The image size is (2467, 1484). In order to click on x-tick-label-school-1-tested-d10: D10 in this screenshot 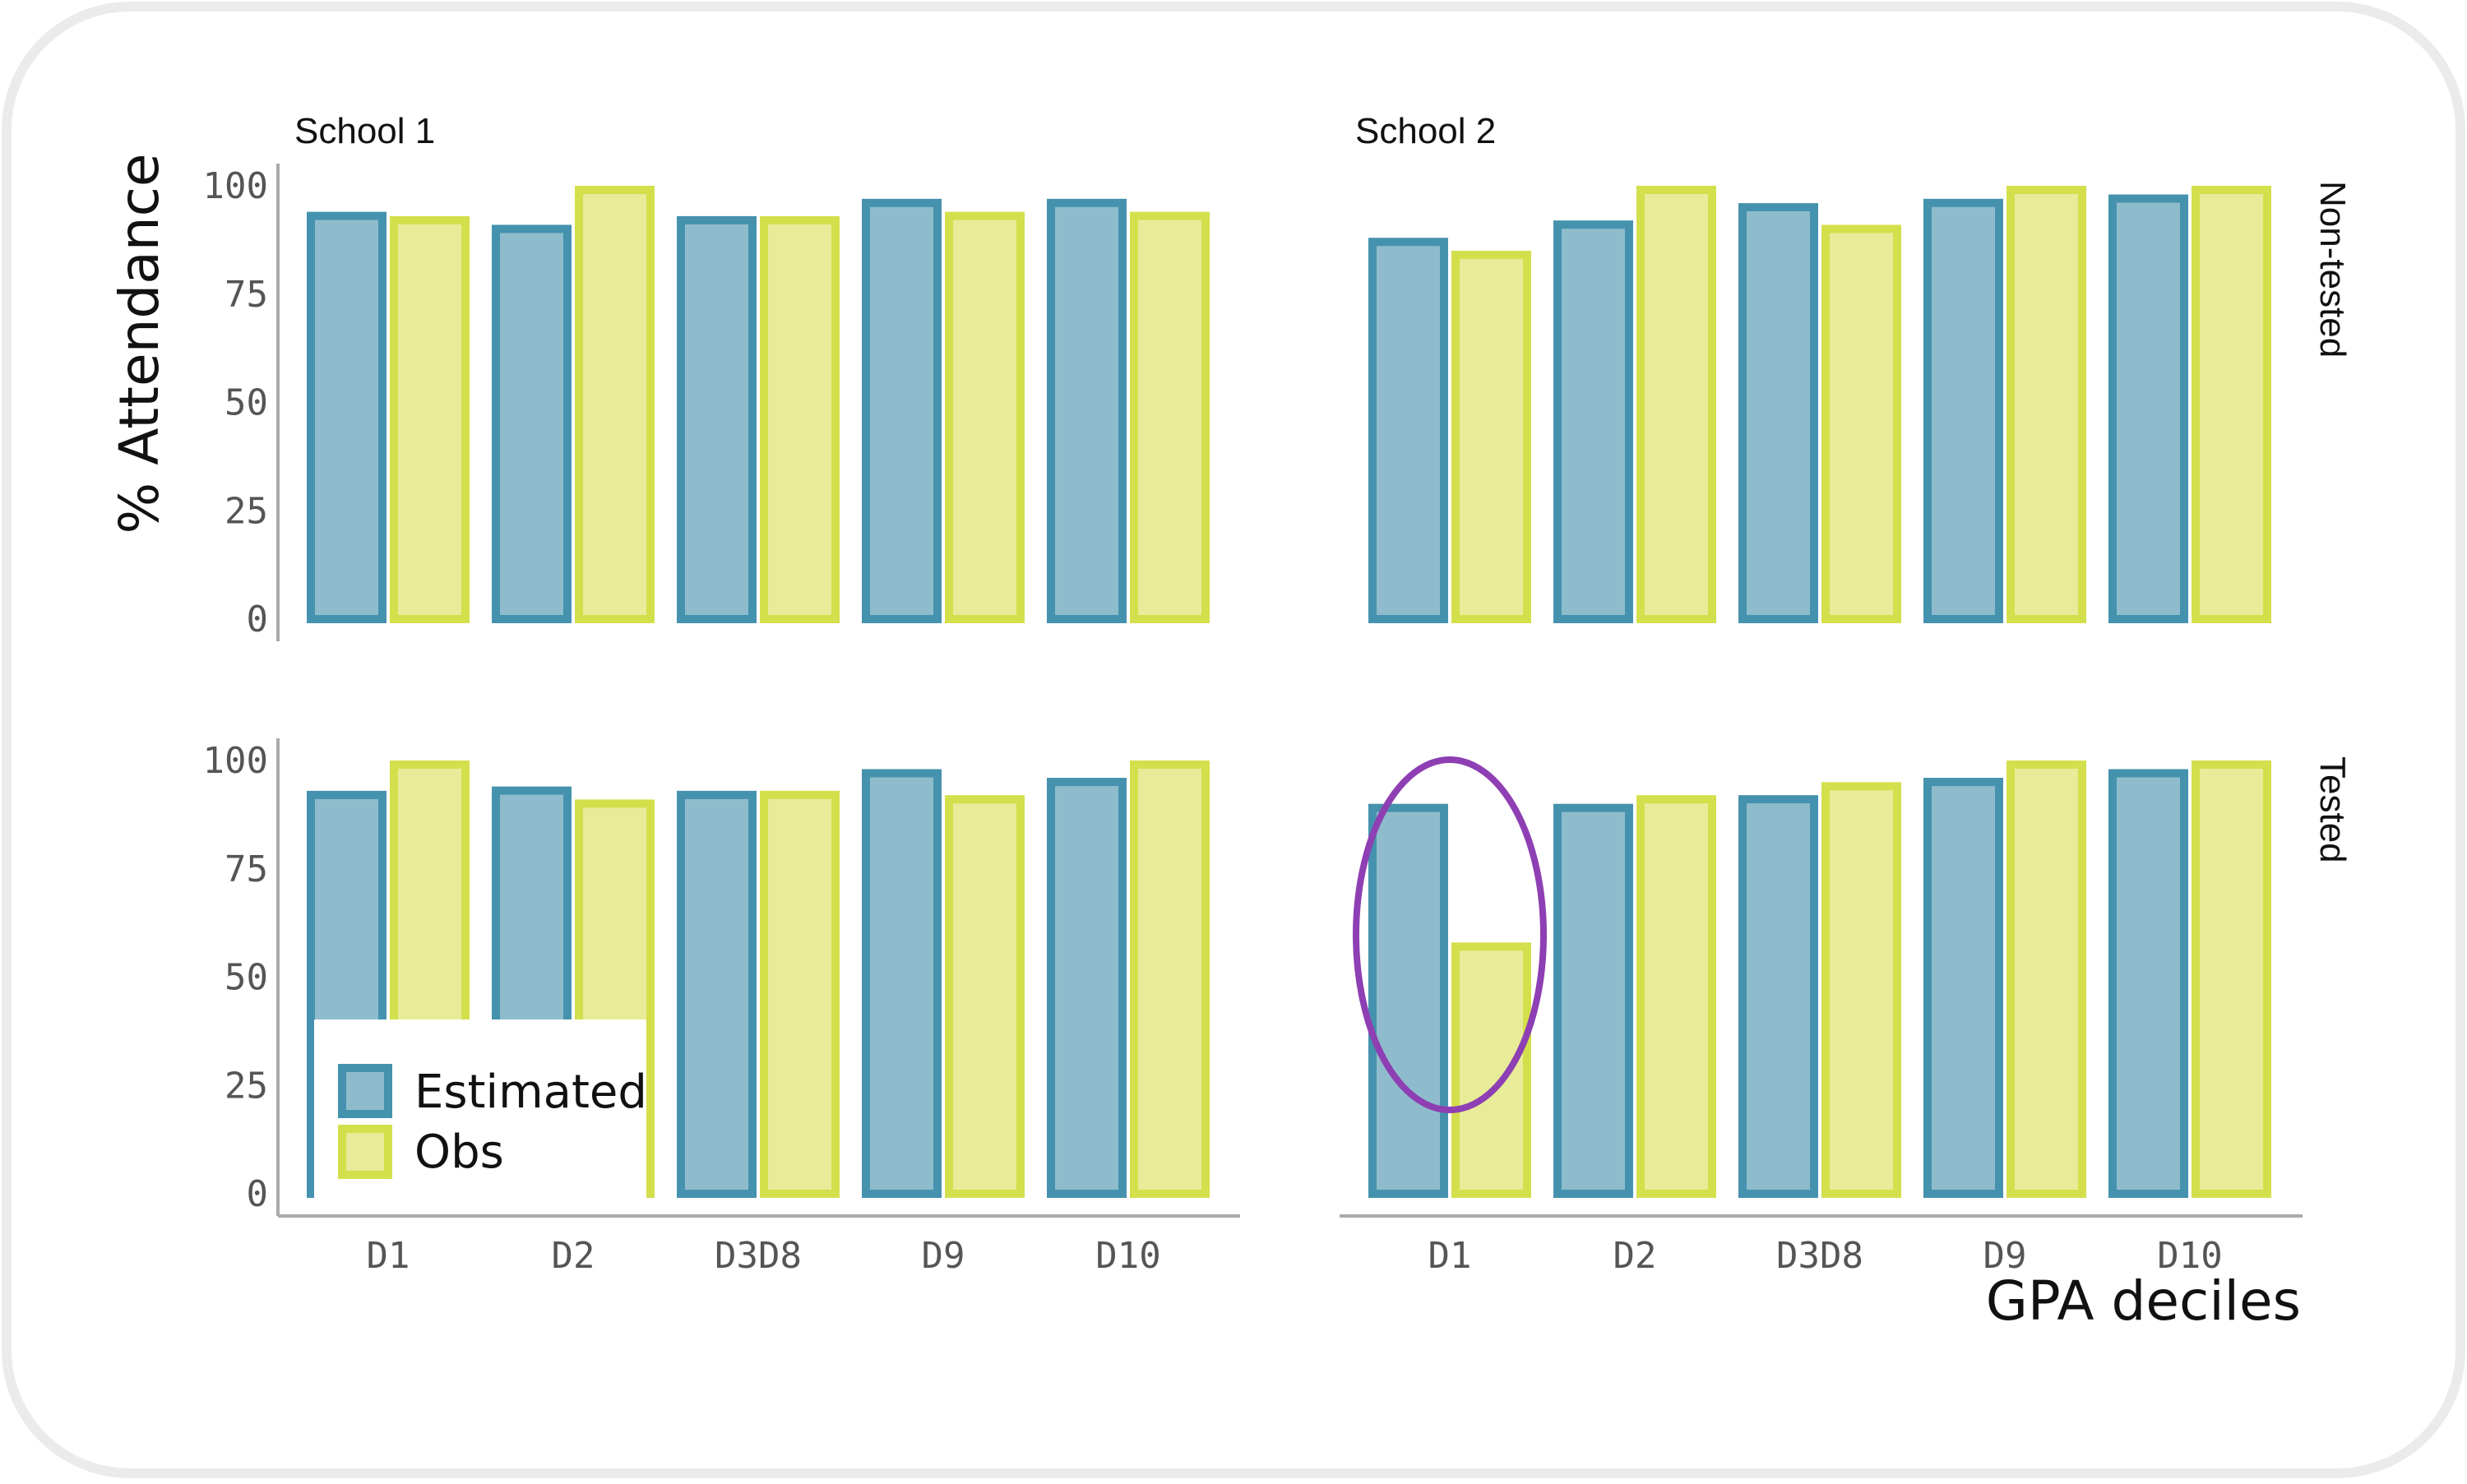, I will do `click(1127, 1256)`.